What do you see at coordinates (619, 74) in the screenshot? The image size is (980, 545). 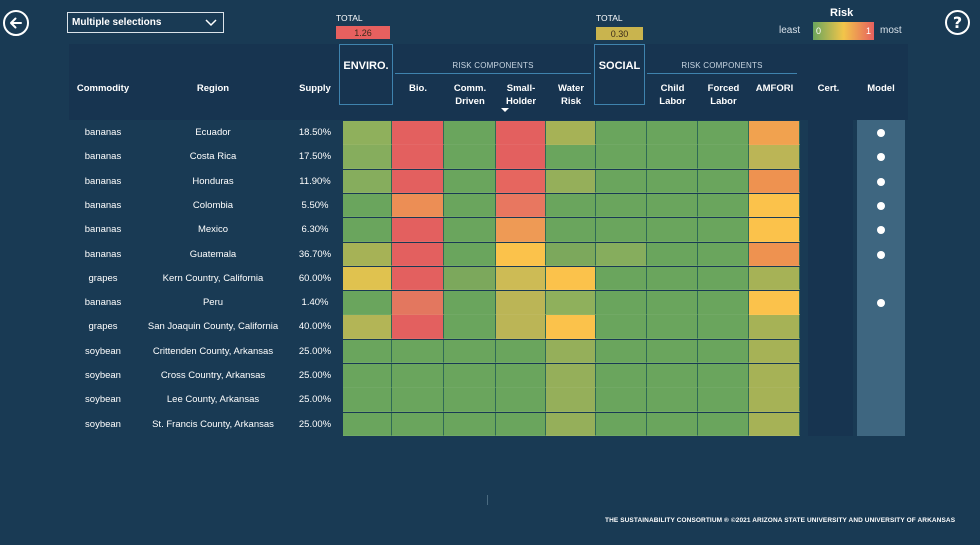 I see `social-category-box` at bounding box center [619, 74].